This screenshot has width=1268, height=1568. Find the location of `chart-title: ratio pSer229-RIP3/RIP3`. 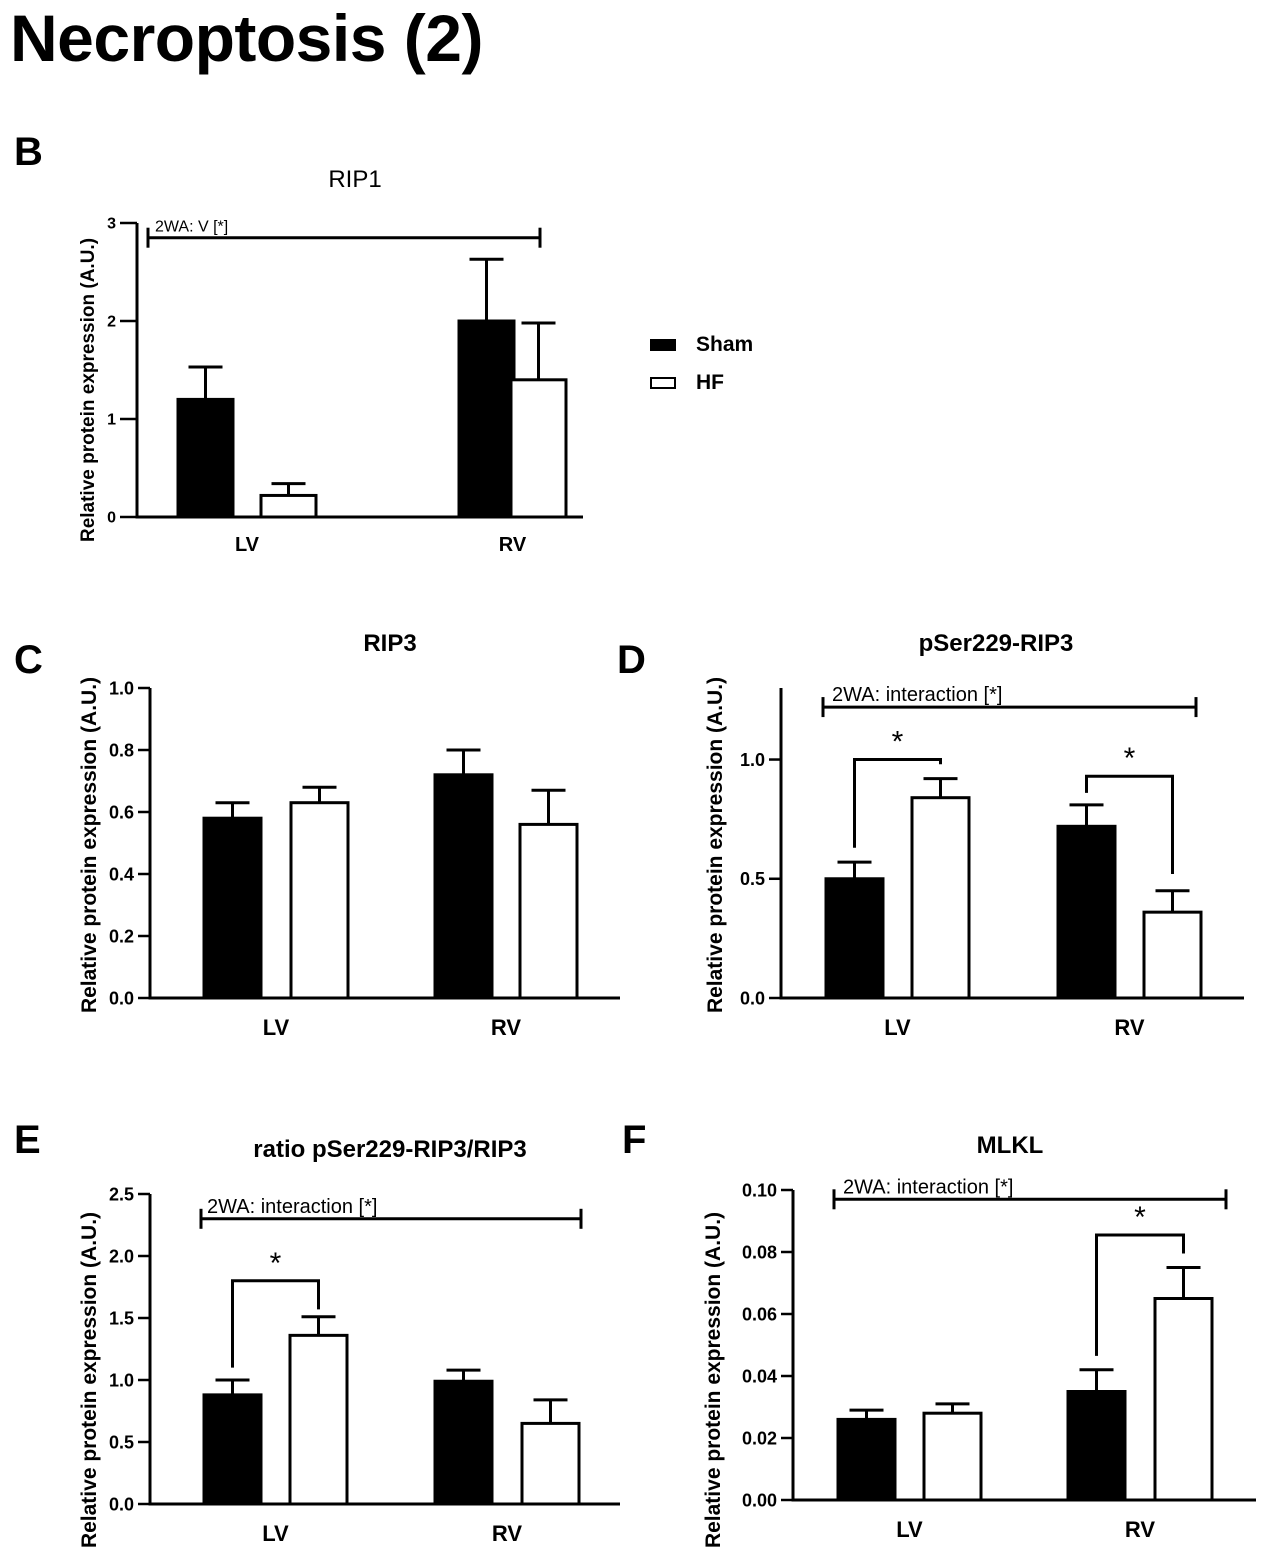

chart-title: ratio pSer229-RIP3/RIP3 is located at coordinates (389, 1149).